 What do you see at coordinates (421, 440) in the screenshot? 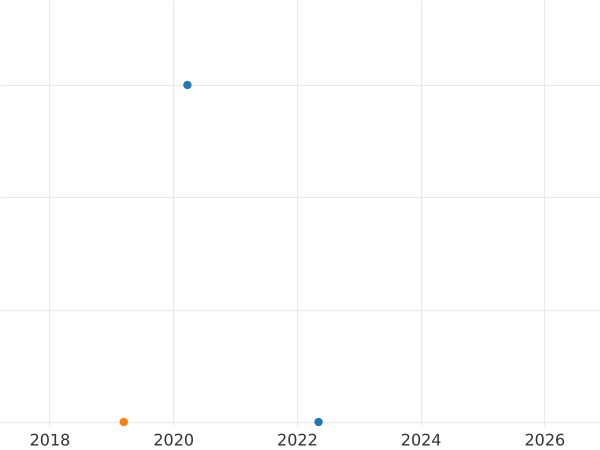
I see `x-tick-label: 2024` at bounding box center [421, 440].